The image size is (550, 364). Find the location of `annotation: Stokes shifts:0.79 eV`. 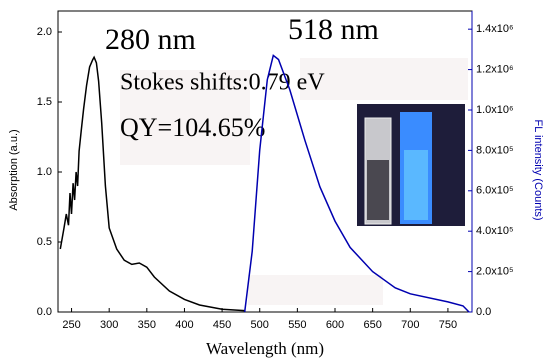

annotation: Stokes shifts:0.79 eV is located at coordinates (222, 83).